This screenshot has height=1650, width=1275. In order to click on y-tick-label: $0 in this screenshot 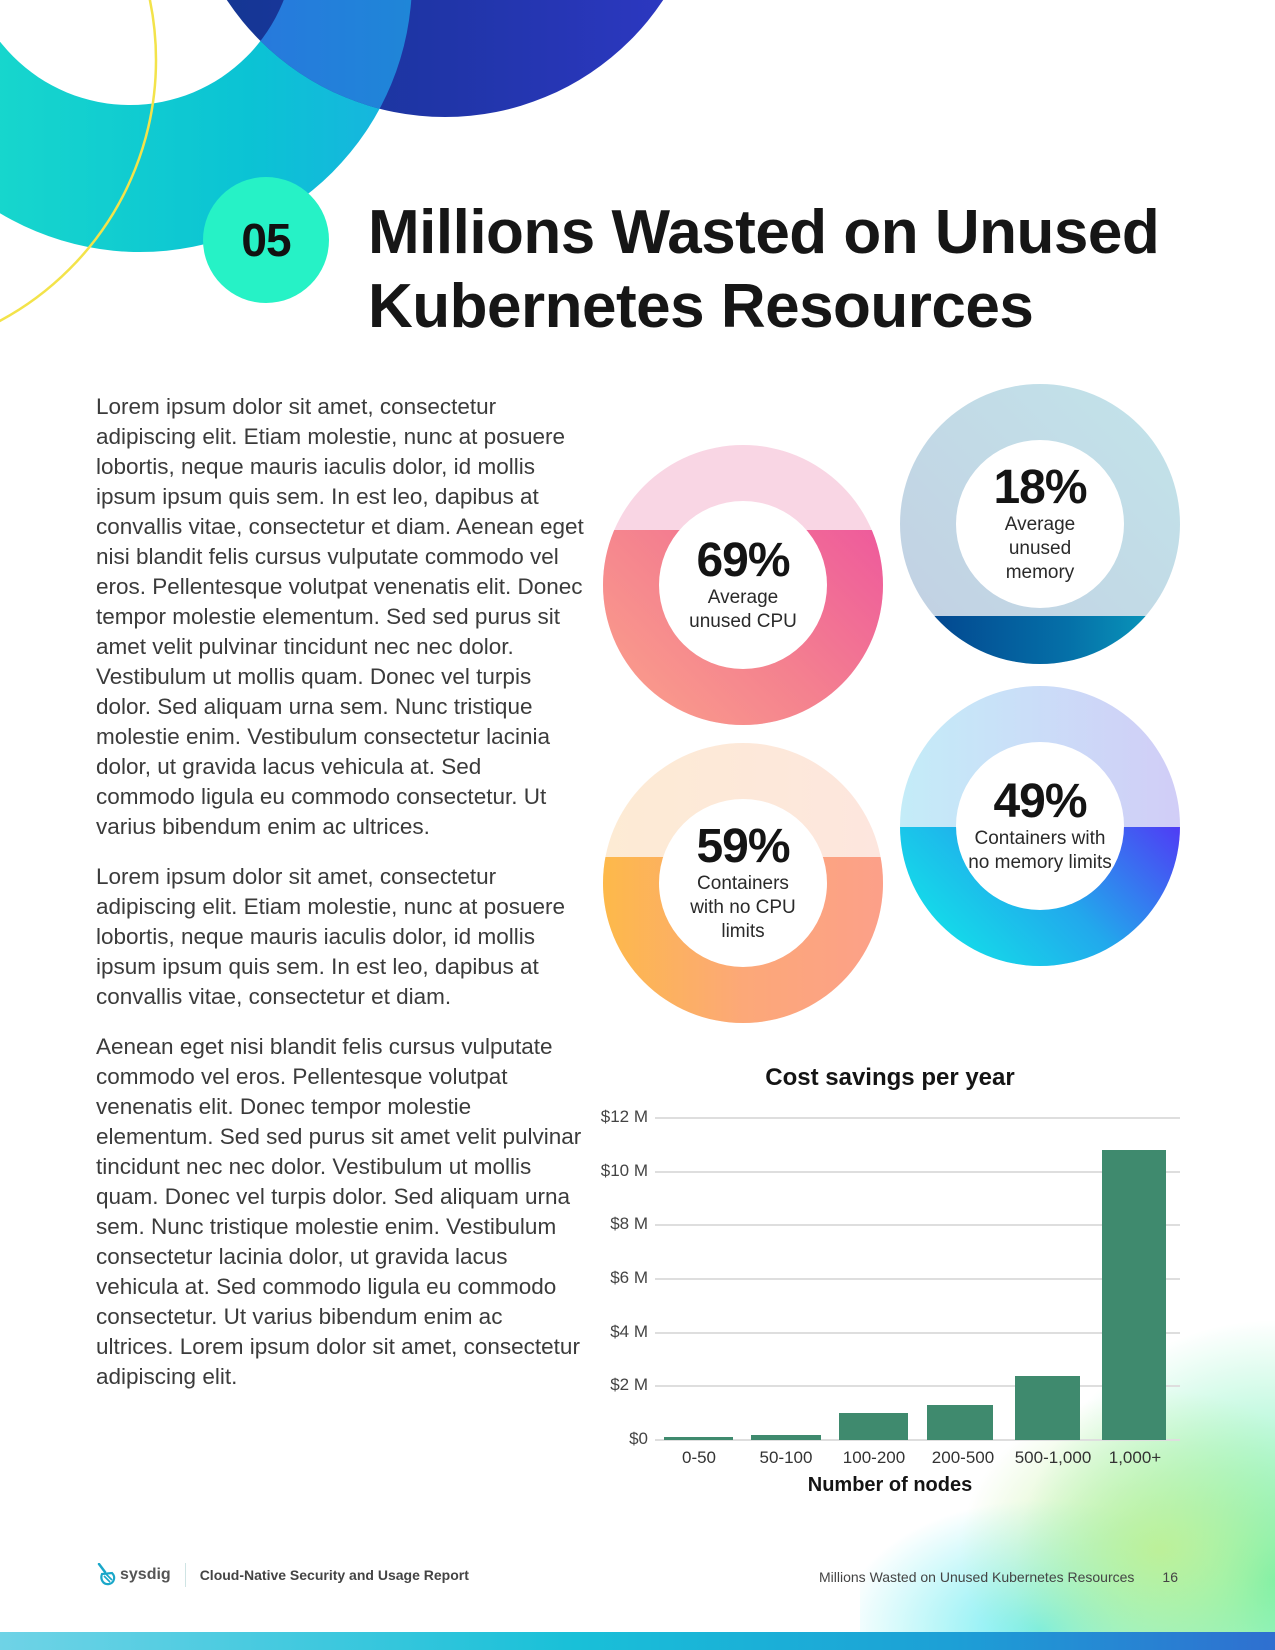, I will do `click(638, 1438)`.